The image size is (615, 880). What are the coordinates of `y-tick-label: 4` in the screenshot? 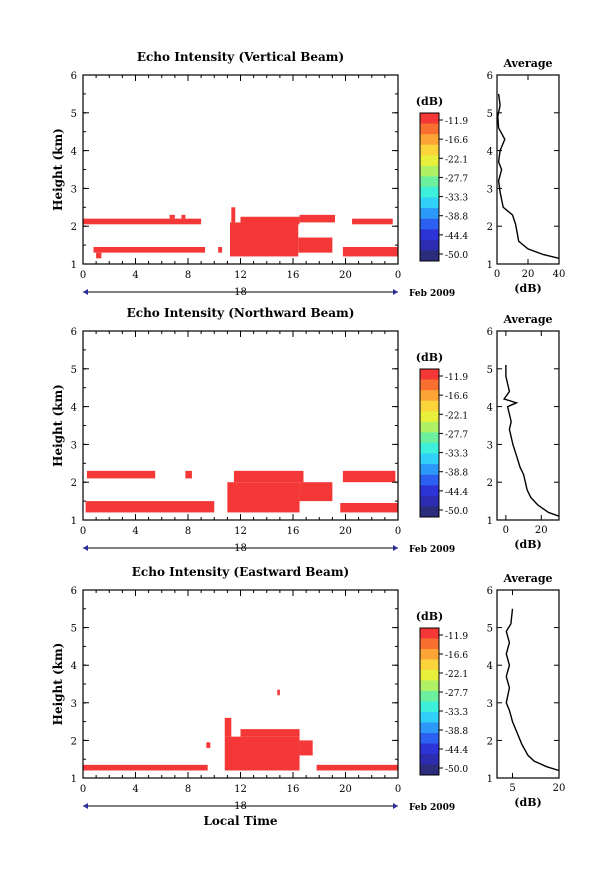 It's located at (74, 152).